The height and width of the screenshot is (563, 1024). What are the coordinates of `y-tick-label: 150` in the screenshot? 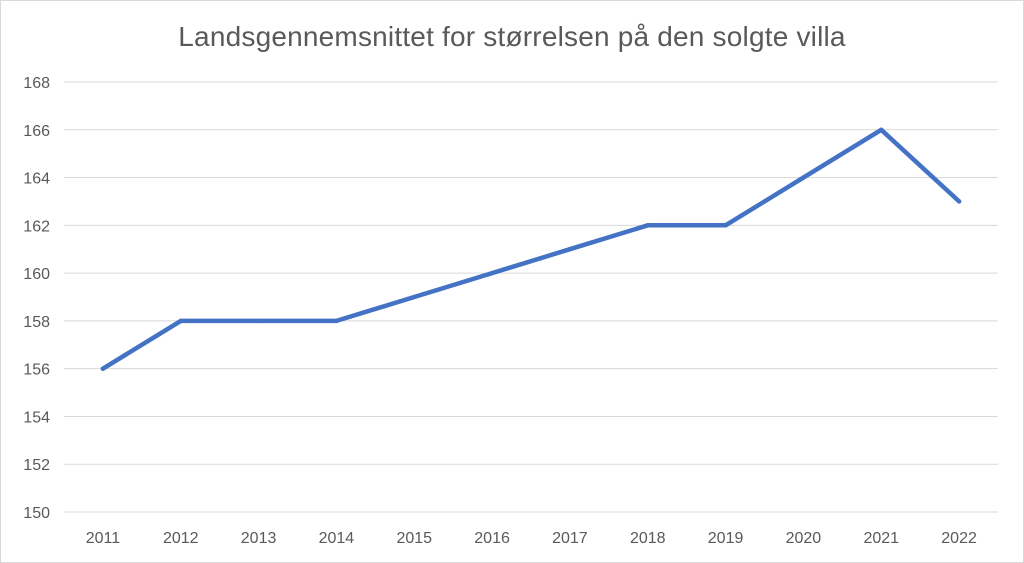 It's located at (36, 513).